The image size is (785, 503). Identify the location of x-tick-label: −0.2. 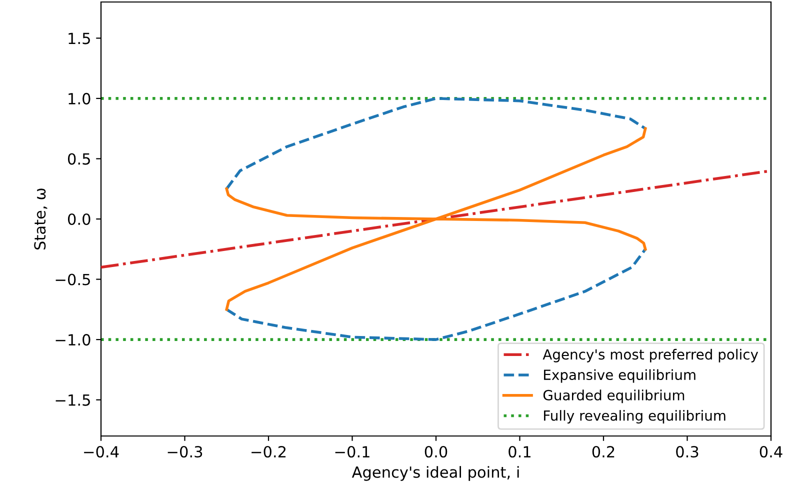
(269, 452).